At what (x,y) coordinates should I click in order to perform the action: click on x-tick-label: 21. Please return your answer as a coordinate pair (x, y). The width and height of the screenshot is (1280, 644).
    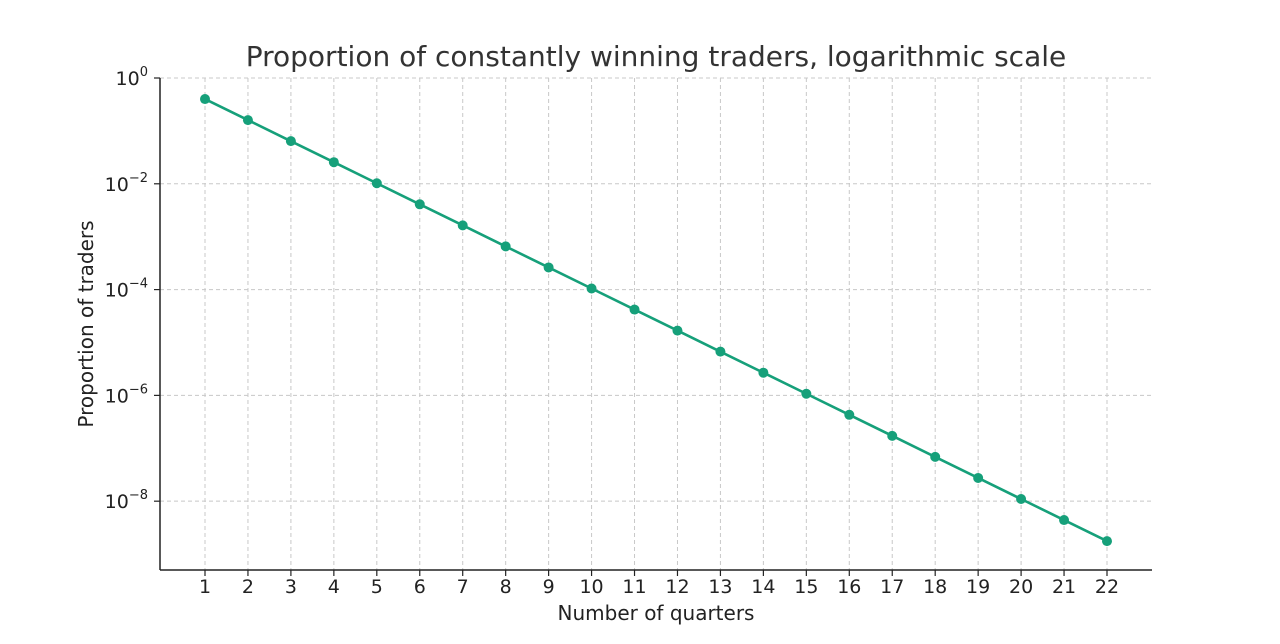
    Looking at the image, I should click on (1064, 587).